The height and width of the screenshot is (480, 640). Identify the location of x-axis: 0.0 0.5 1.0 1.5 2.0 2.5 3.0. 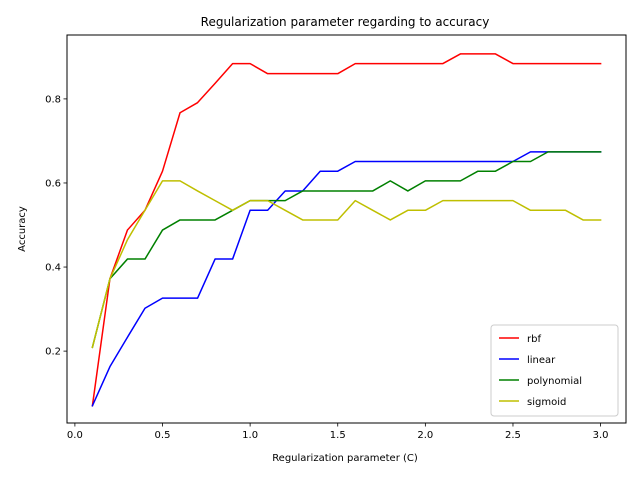
(338, 432).